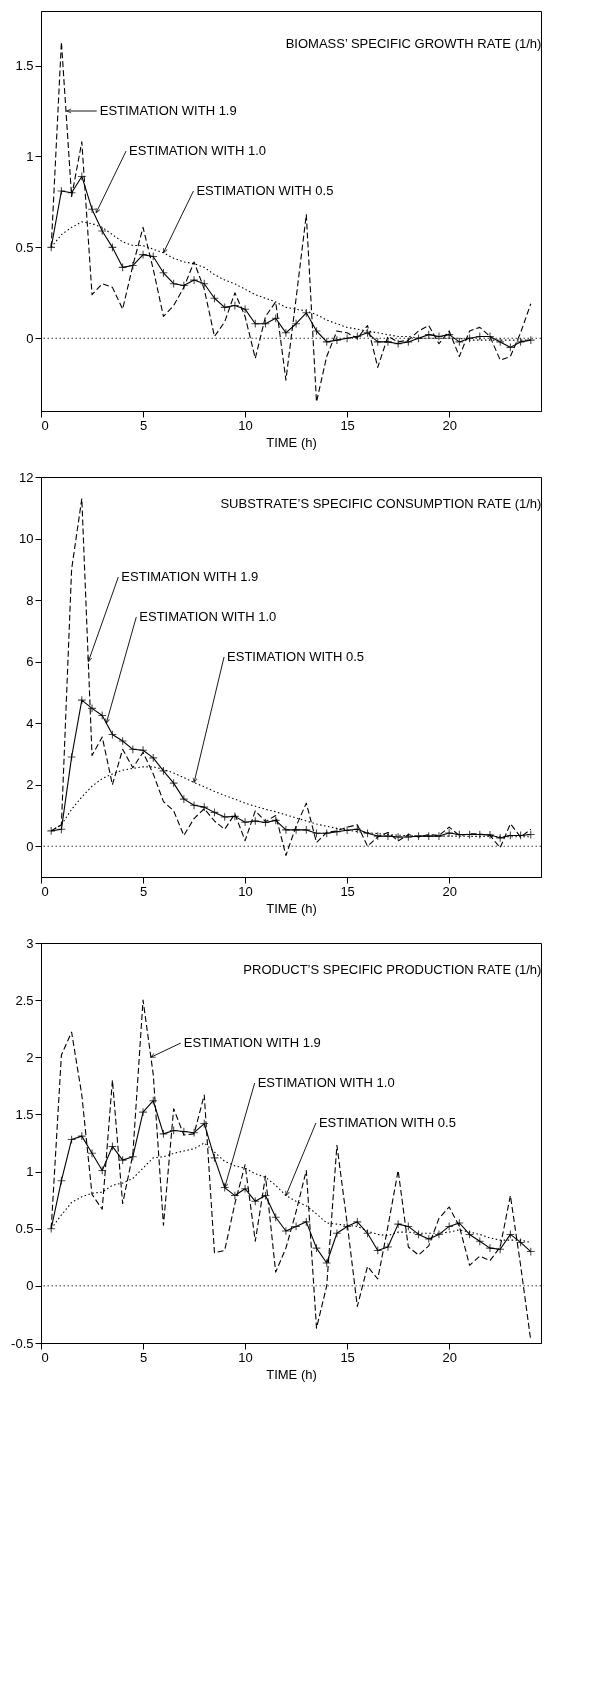 Image resolution: width=590 pixels, height=1687 pixels. I want to click on y-tick-label: 12, so click(26, 477).